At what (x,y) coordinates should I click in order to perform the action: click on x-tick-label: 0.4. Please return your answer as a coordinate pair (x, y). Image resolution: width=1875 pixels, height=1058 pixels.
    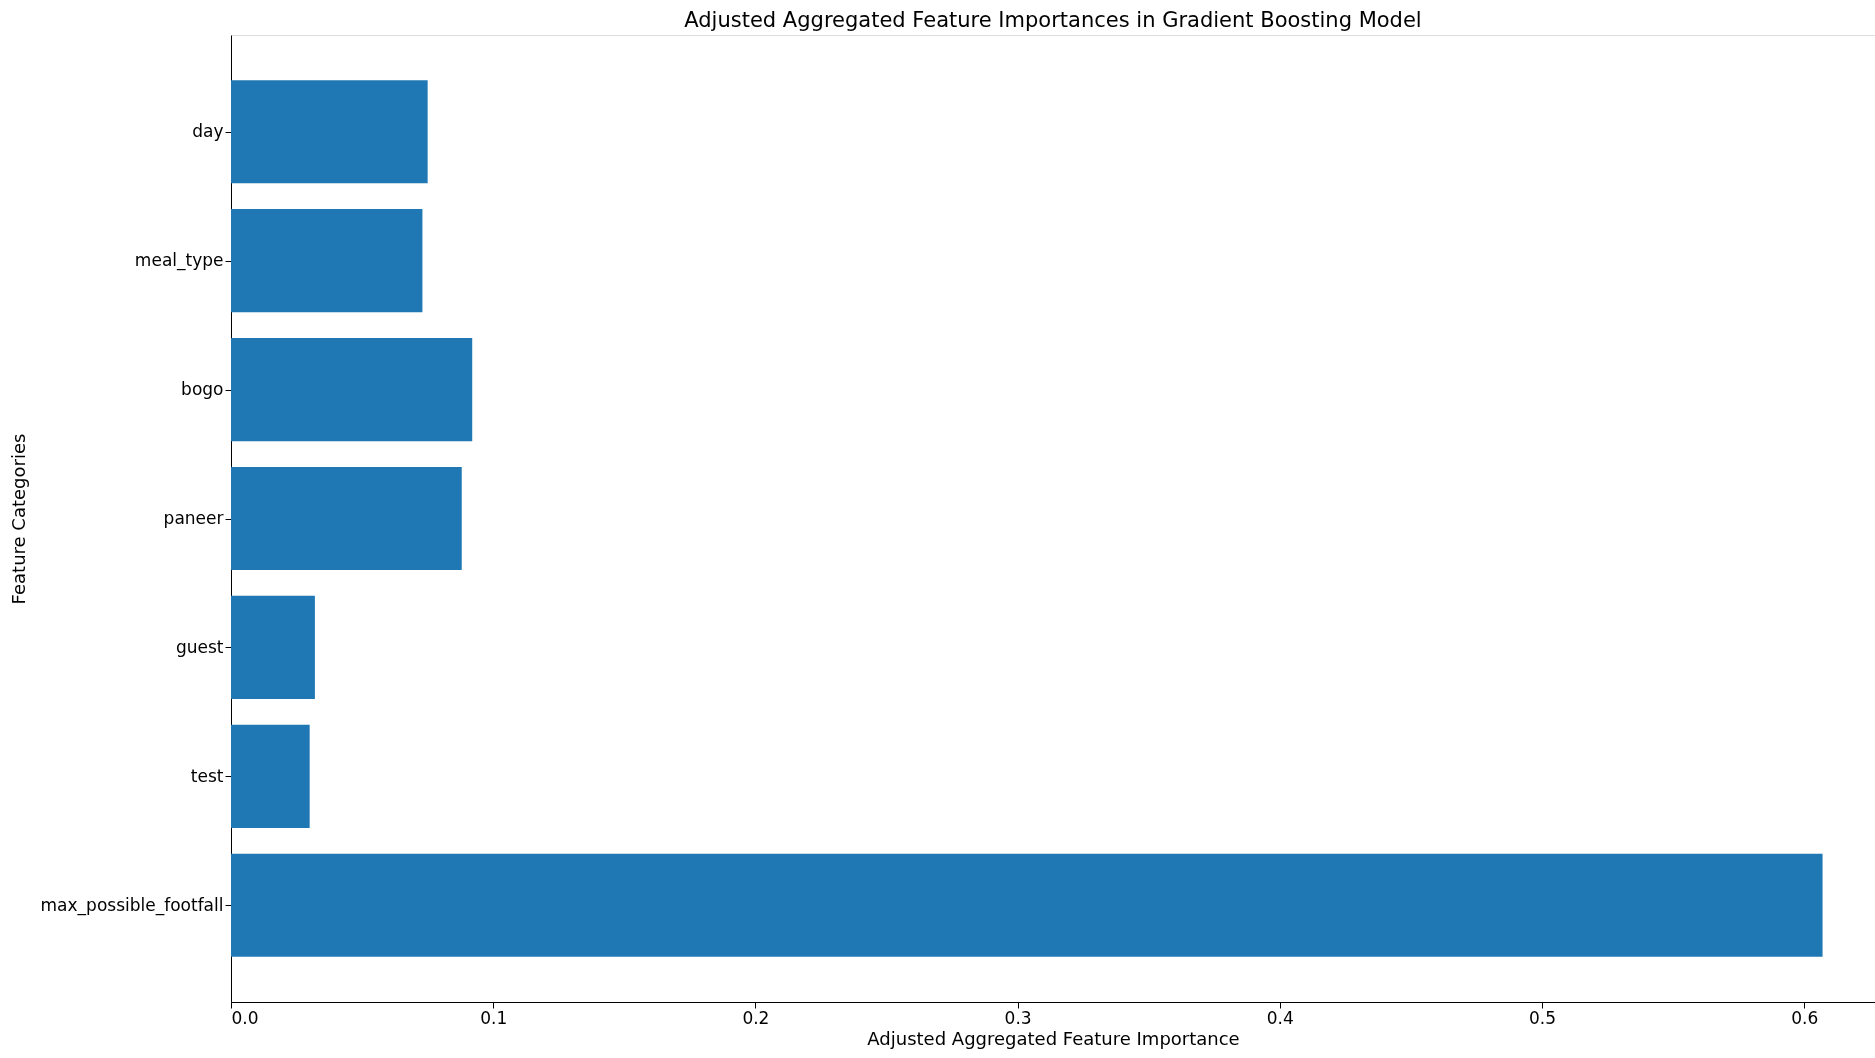
    Looking at the image, I should click on (1280, 1017).